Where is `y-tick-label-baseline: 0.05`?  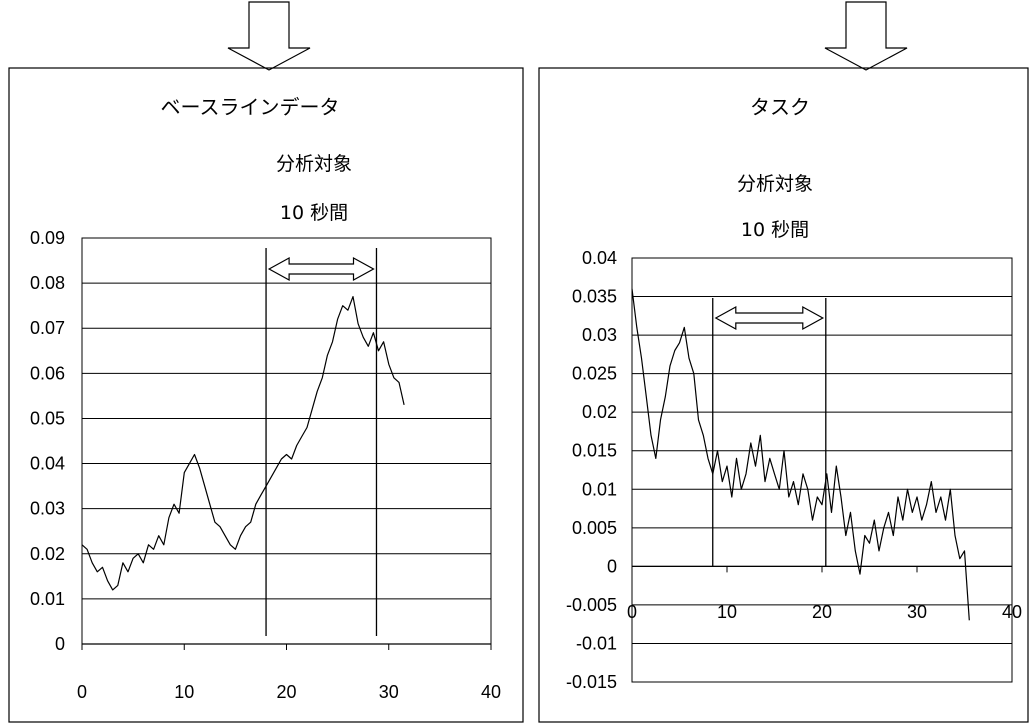 y-tick-label-baseline: 0.05 is located at coordinates (47, 418).